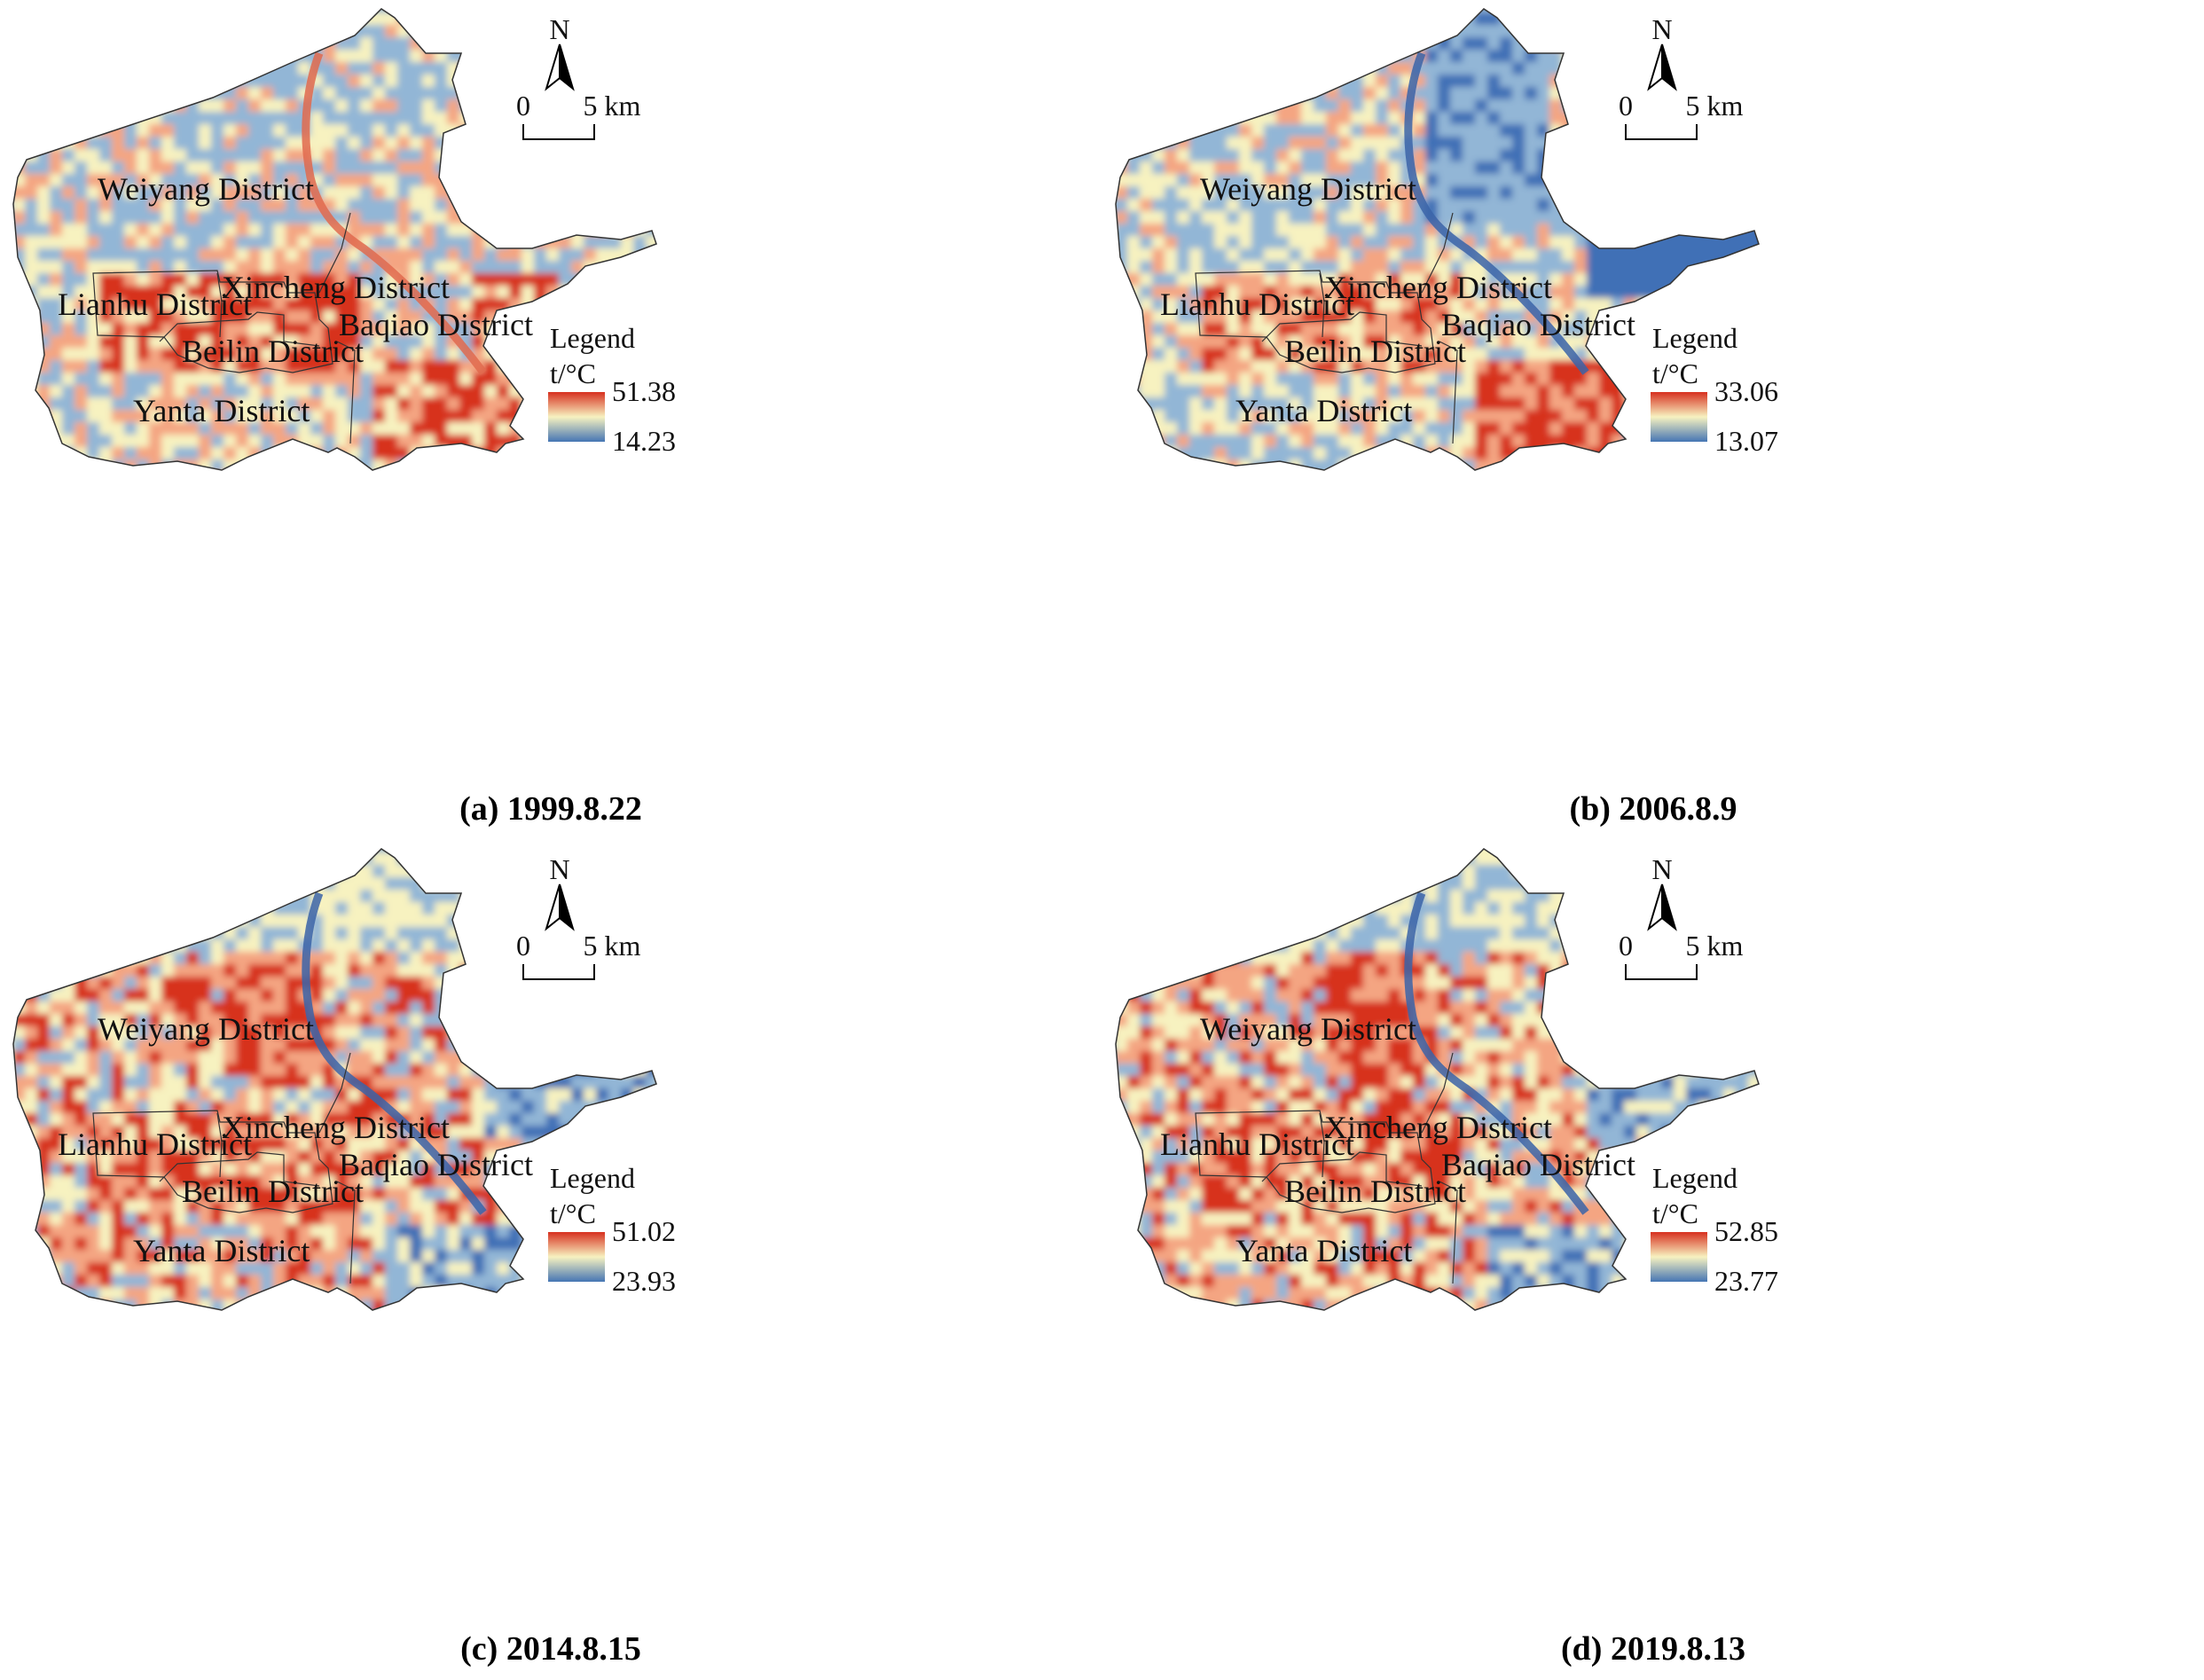 This screenshot has width=2204, height=1680. Describe the element at coordinates (644, 1231) in the screenshot. I see `legend-max-value: 51.02` at that location.